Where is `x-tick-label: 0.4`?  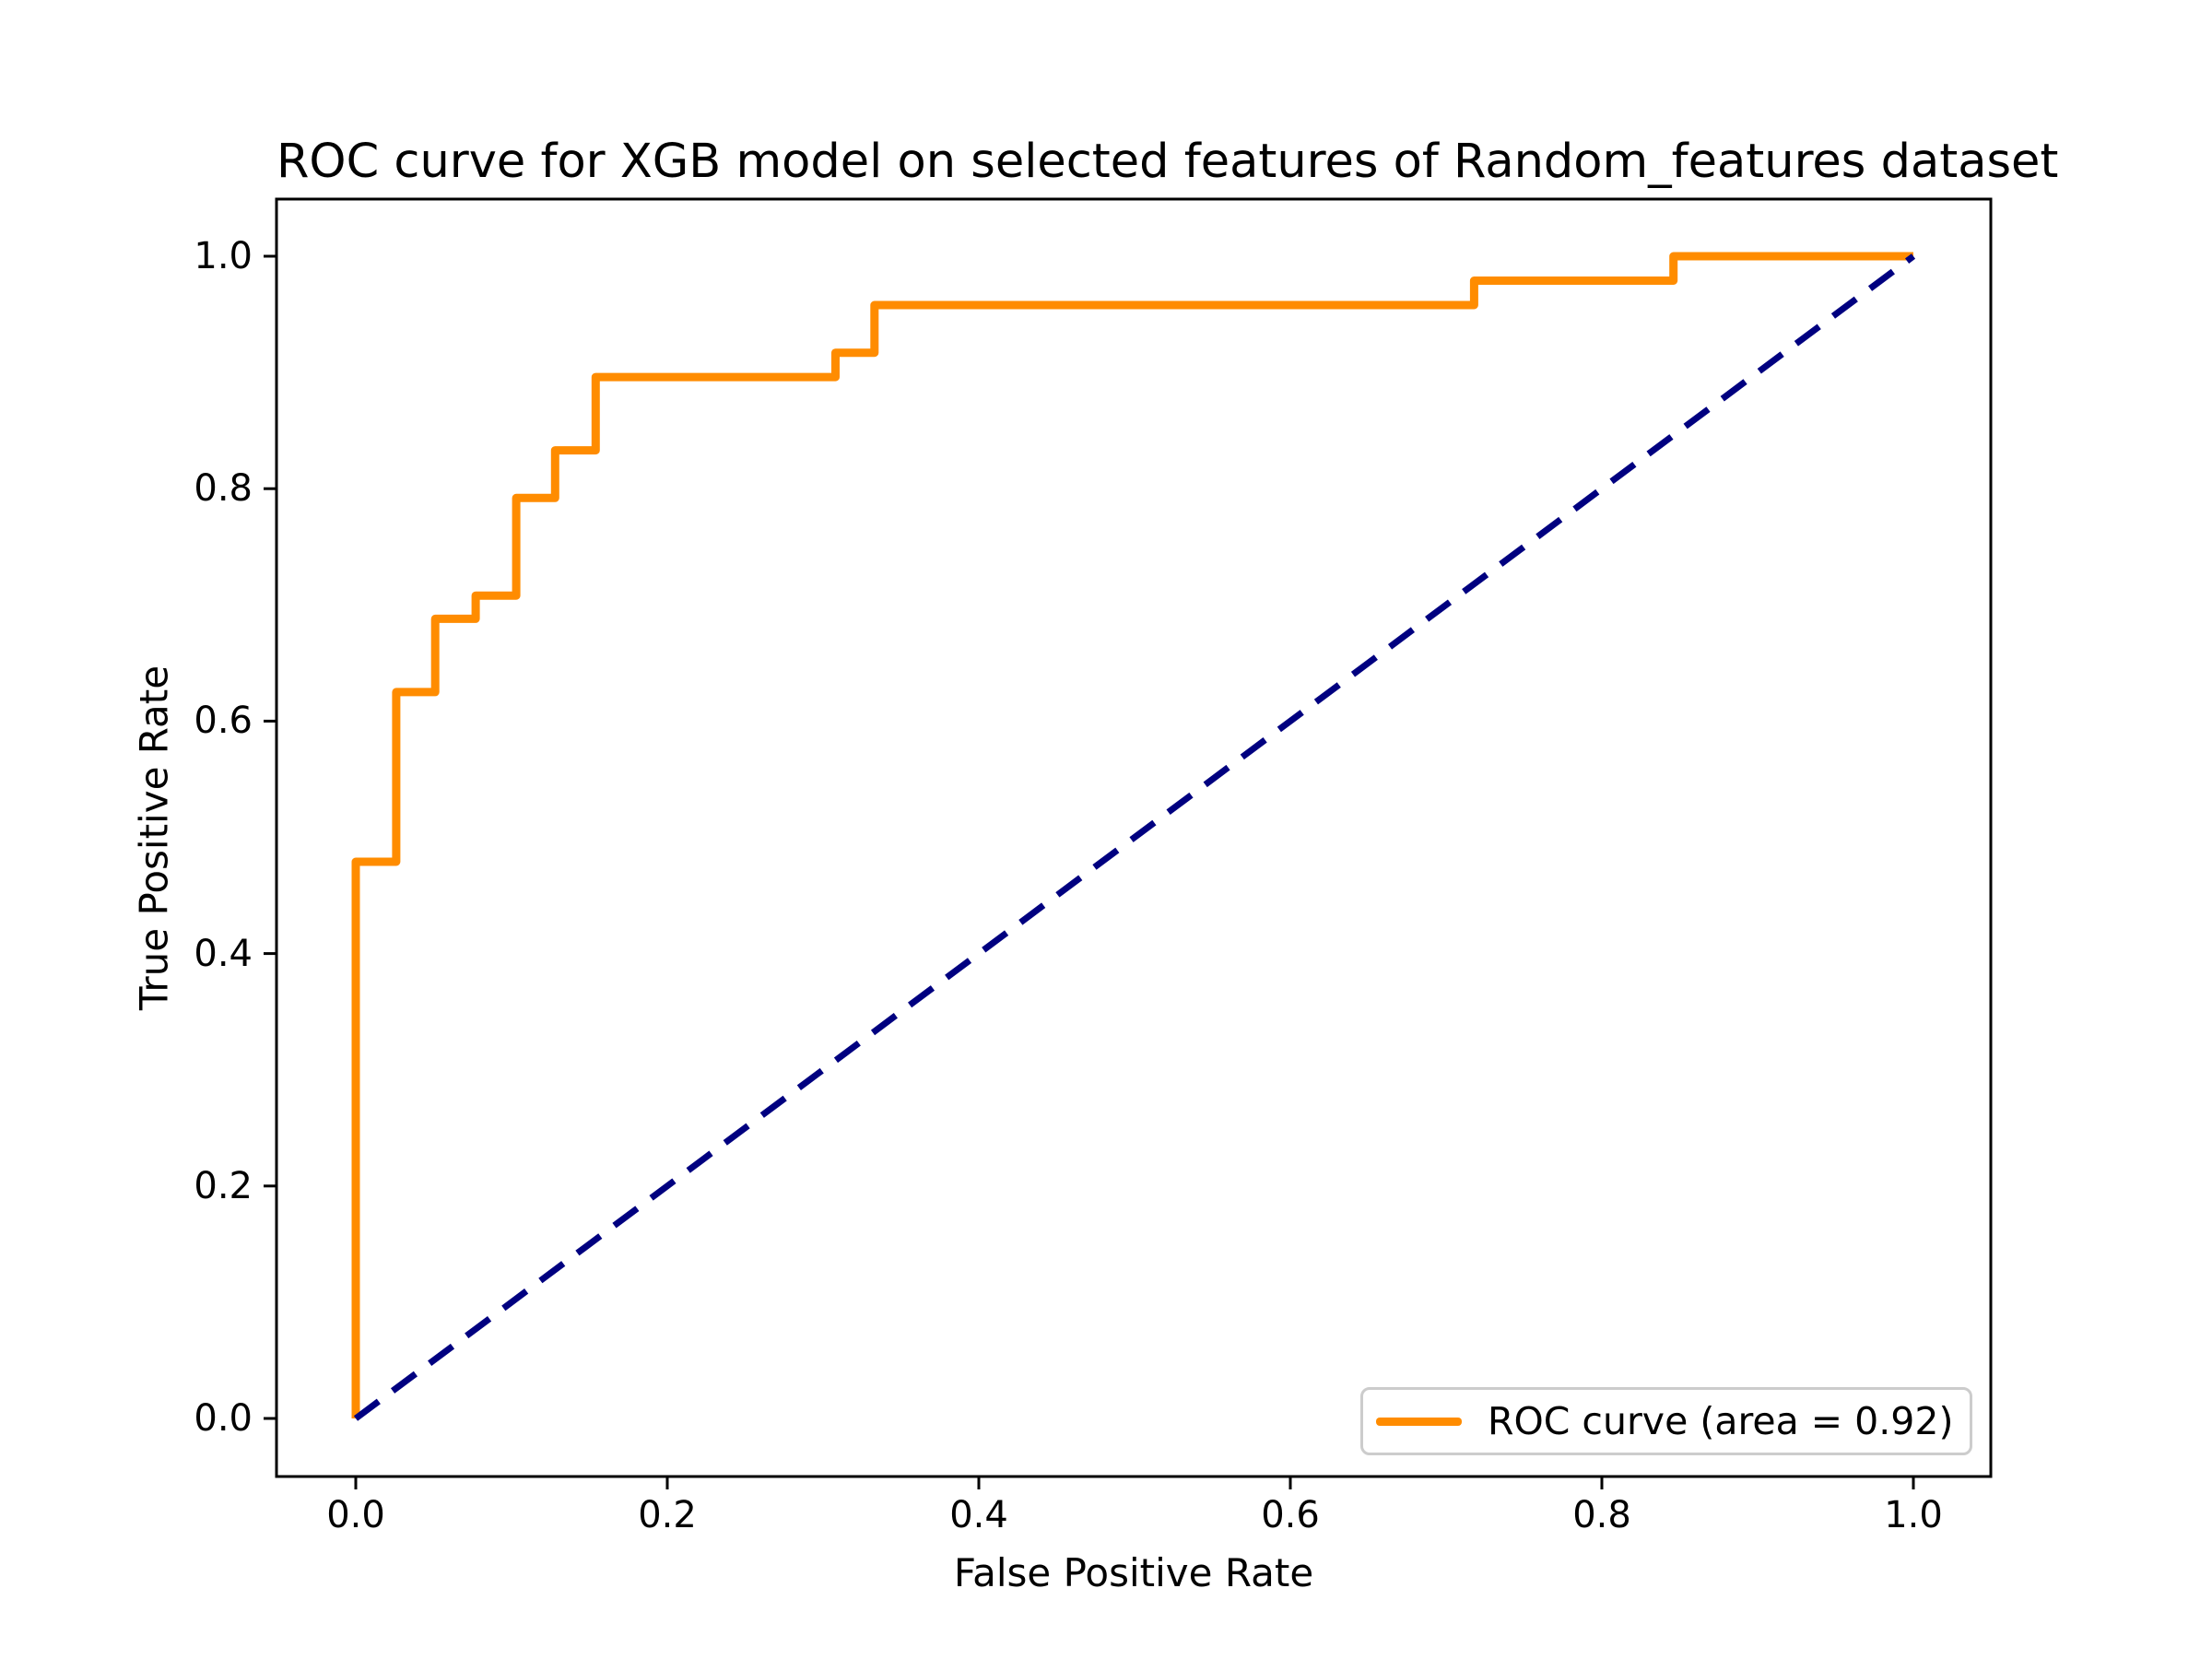 x-tick-label: 0.4 is located at coordinates (978, 1515).